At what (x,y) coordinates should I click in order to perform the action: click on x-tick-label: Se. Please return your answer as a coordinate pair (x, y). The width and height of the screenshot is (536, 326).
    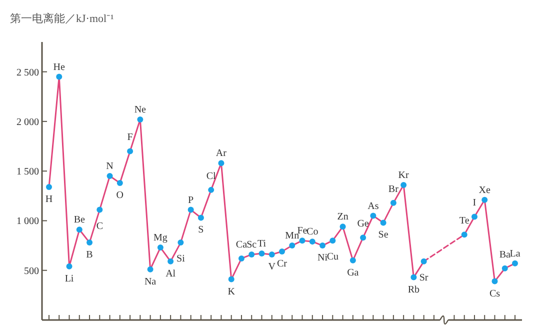
    Looking at the image, I should click on (383, 235).